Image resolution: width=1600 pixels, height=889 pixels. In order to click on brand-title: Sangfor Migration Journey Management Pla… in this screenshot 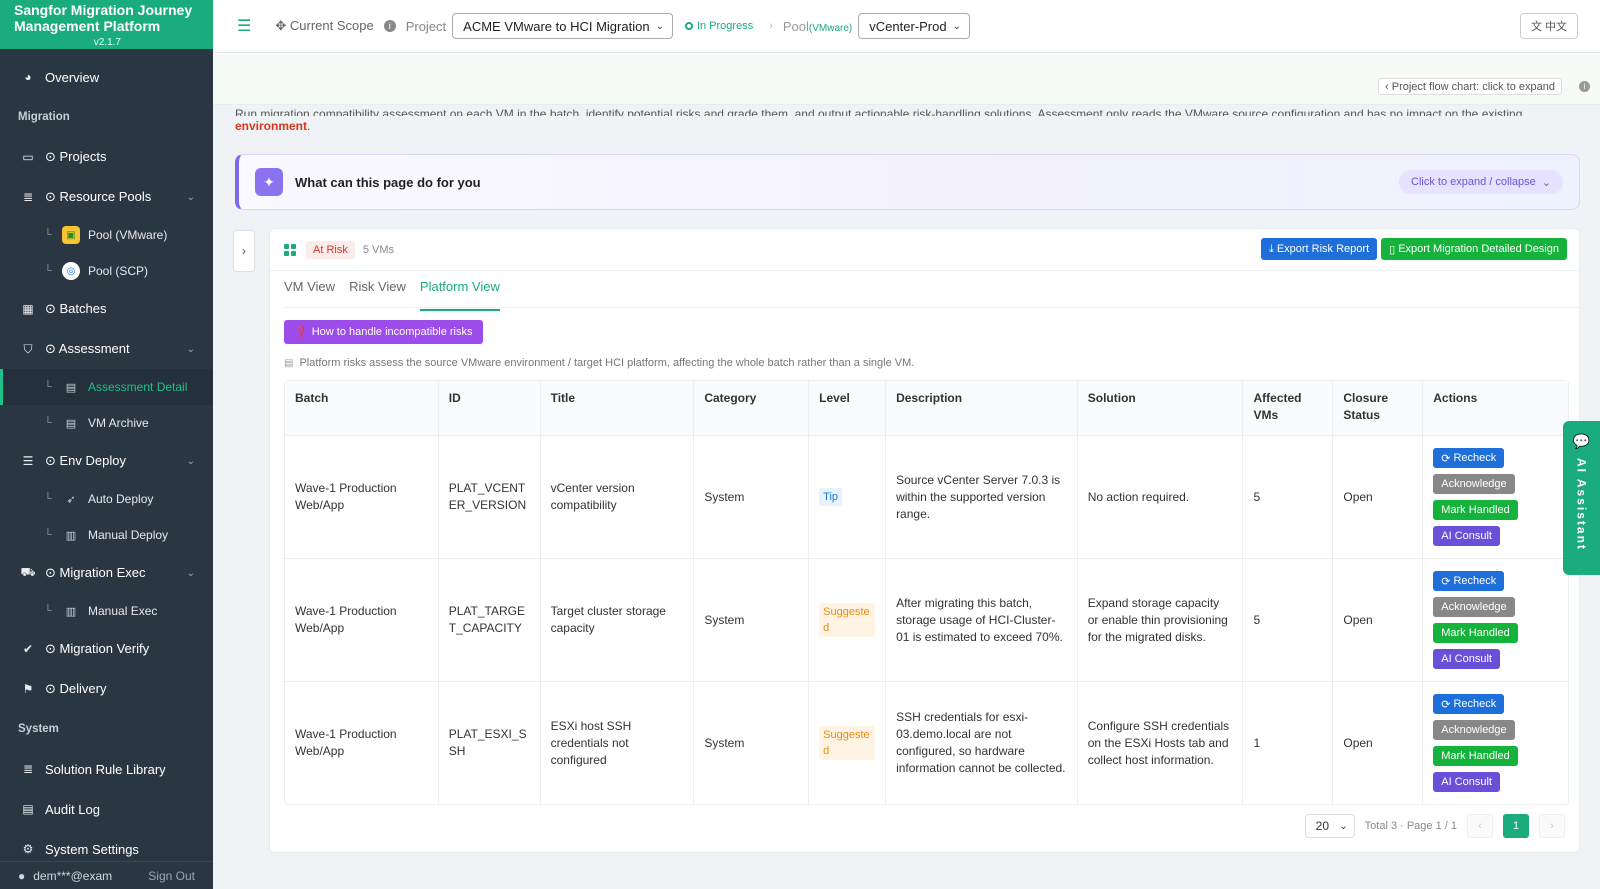, I will do `click(103, 18)`.